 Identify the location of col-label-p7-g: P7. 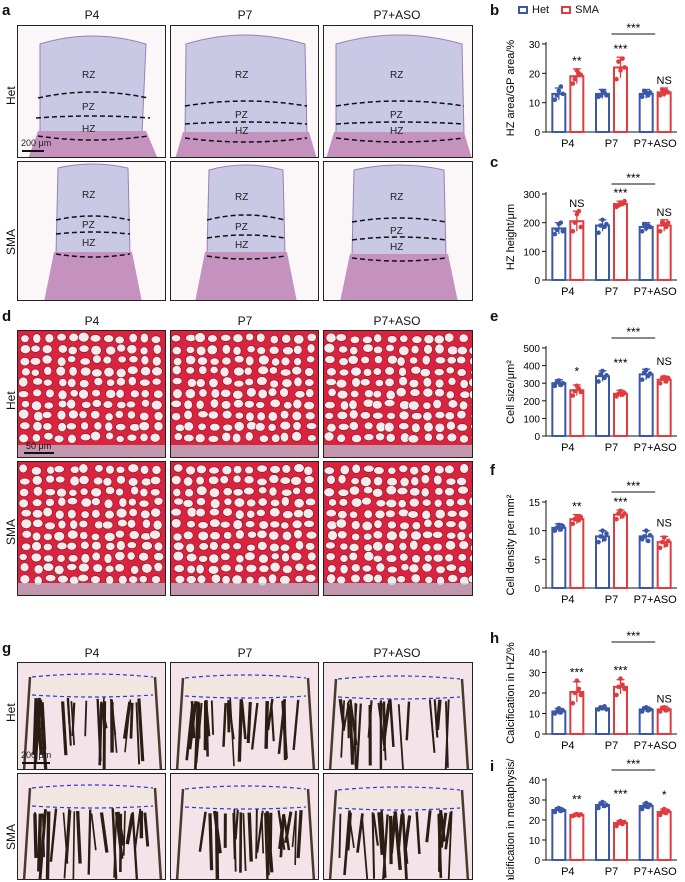
(245, 653).